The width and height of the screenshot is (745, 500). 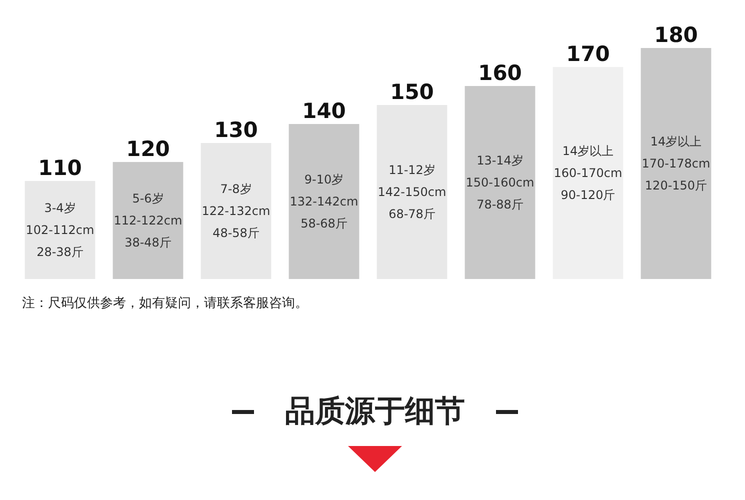 What do you see at coordinates (375, 411) in the screenshot?
I see `text: 品质源于细节` at bounding box center [375, 411].